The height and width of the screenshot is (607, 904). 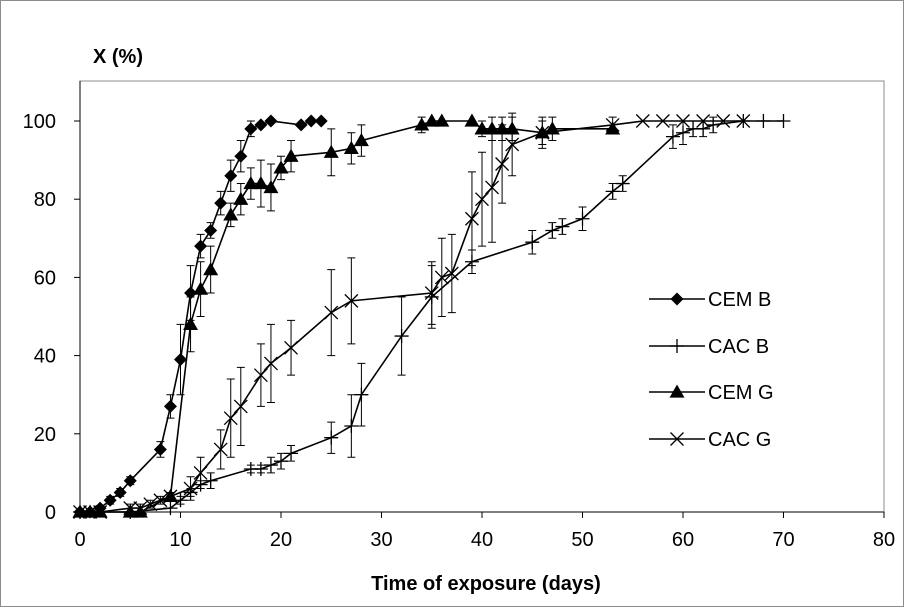 I want to click on x-tick-label: 50, so click(x=582, y=540).